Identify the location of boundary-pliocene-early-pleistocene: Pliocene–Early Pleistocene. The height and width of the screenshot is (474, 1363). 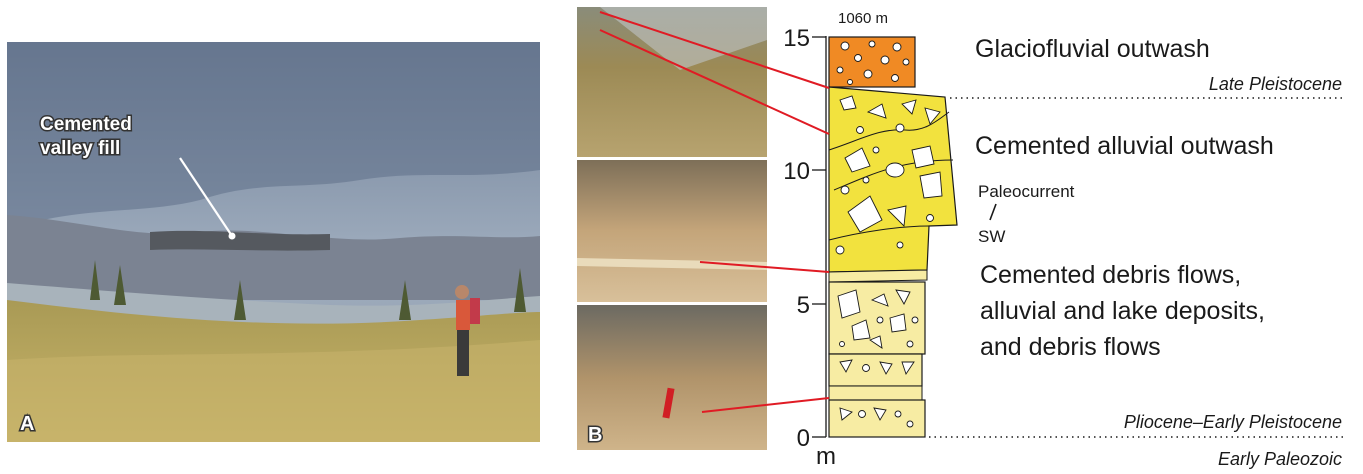
(1233, 422).